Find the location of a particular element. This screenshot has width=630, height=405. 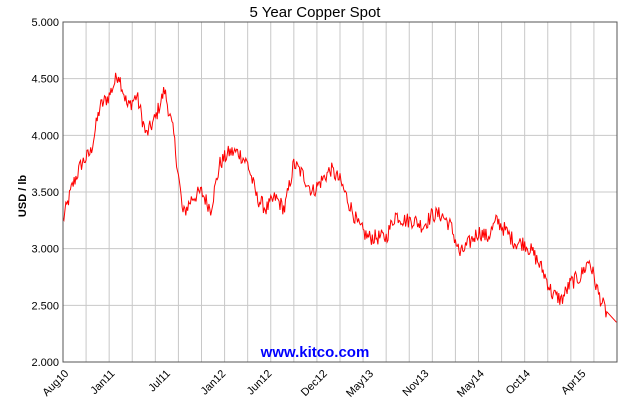

y-tick-label: 3.000 is located at coordinates (45, 250).